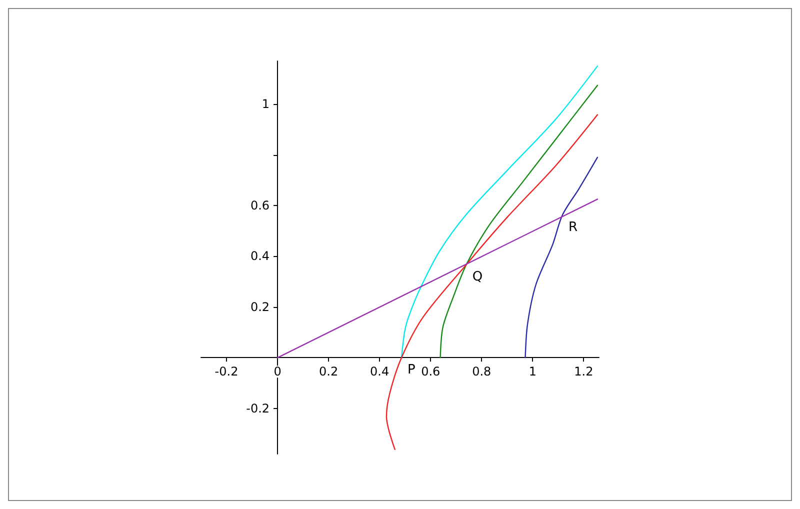 This screenshot has width=800, height=509. Describe the element at coordinates (412, 370) in the screenshot. I see `annotation: P` at that location.